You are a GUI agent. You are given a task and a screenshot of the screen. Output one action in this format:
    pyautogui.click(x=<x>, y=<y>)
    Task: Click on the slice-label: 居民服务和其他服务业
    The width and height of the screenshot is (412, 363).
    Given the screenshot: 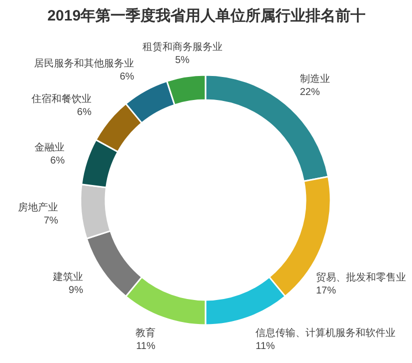 What is the action you would take?
    pyautogui.click(x=84, y=63)
    